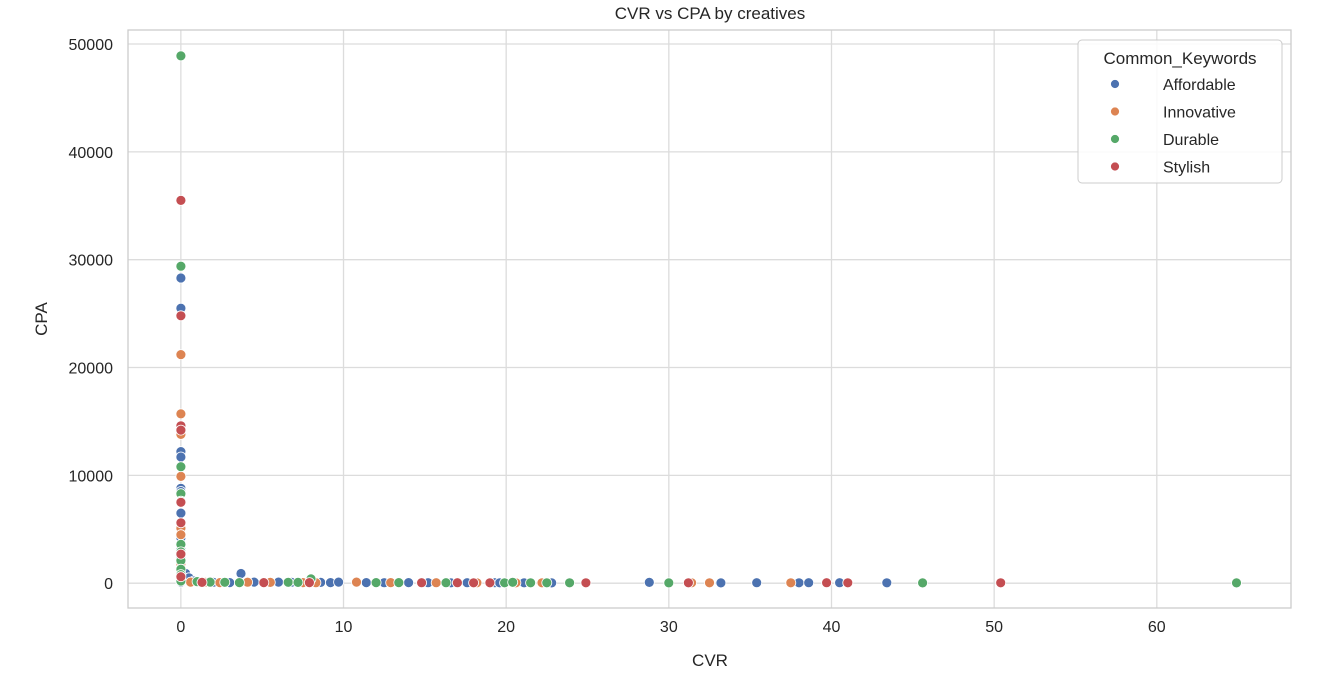 This screenshot has height=677, width=1328. What do you see at coordinates (710, 660) in the screenshot?
I see `x-axis-label: CVR` at bounding box center [710, 660].